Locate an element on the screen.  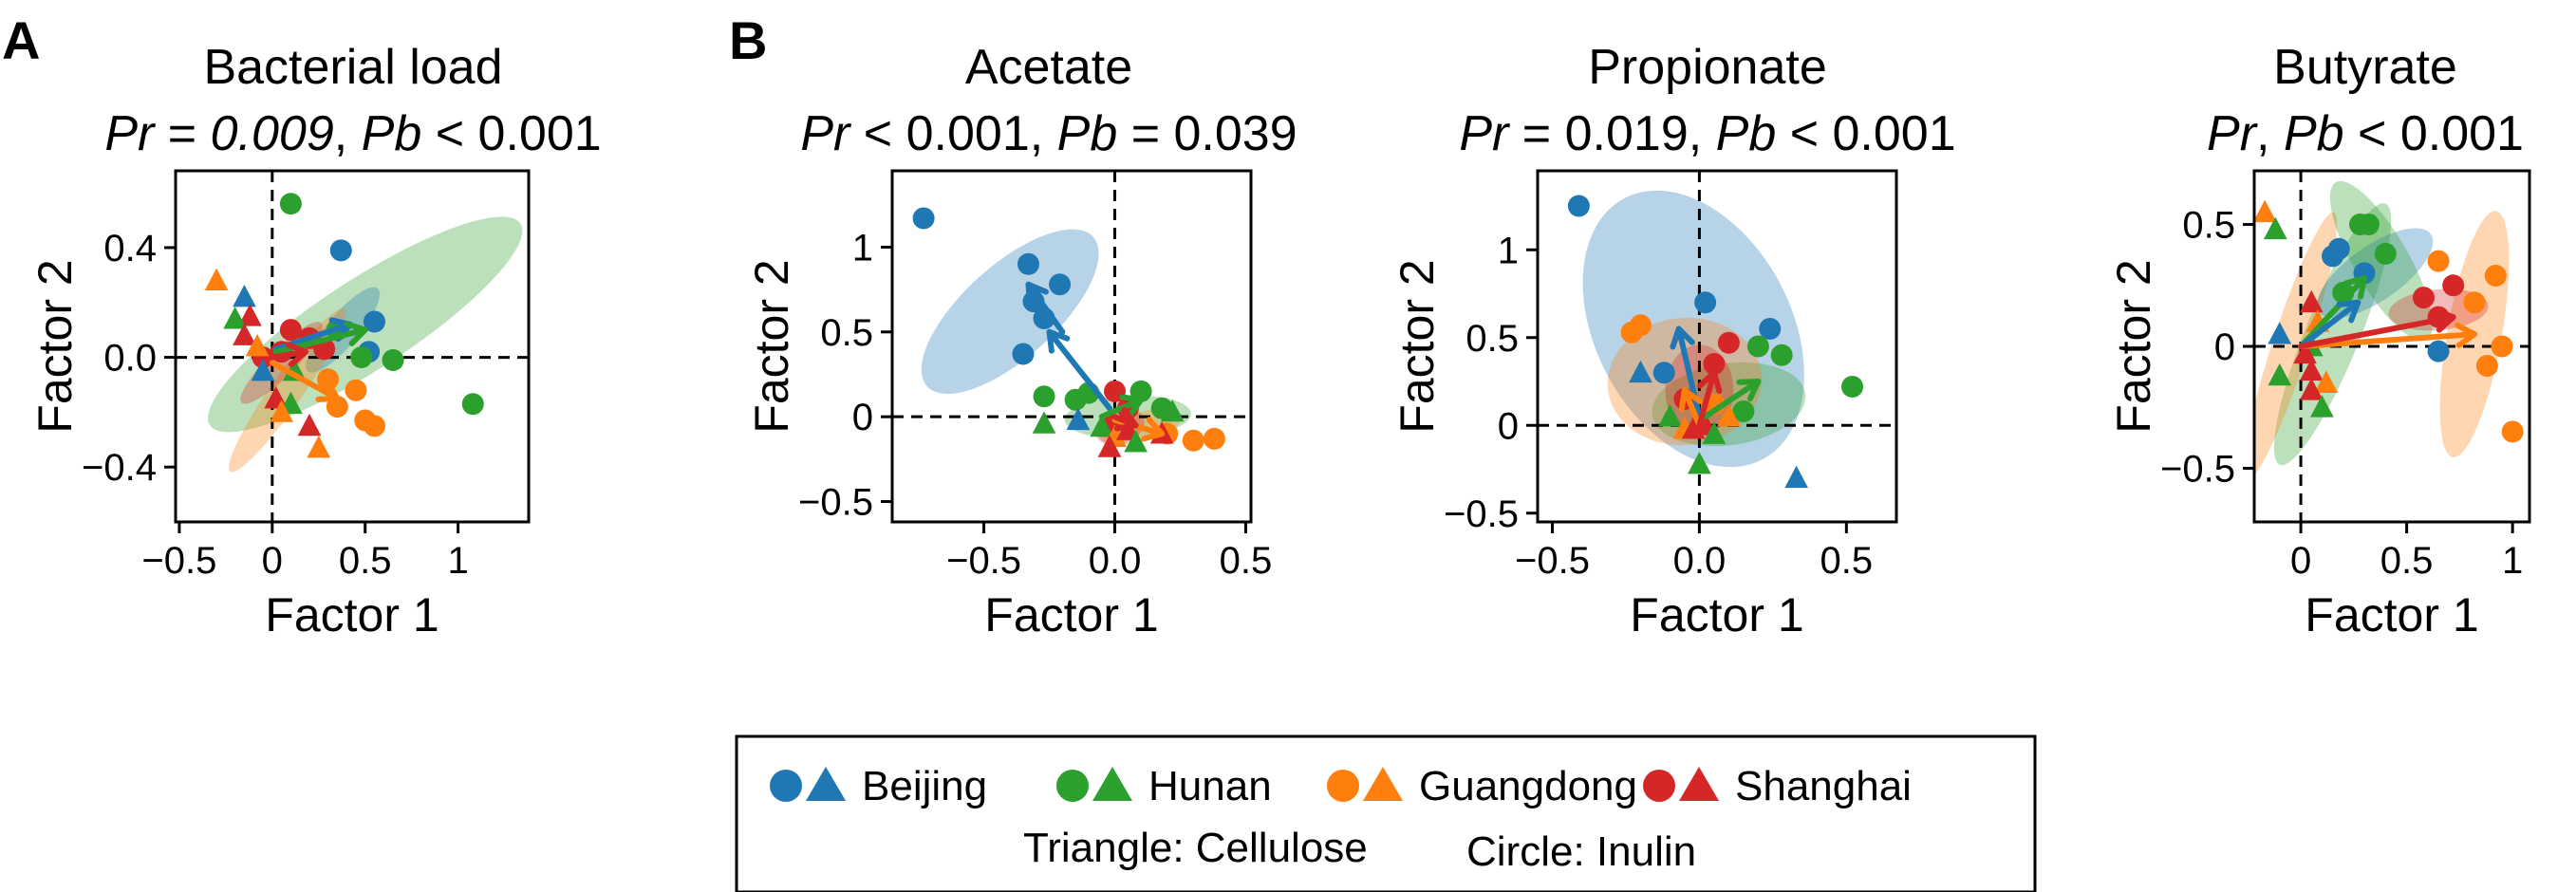
legend-item-shanghai: Shanghai is located at coordinates (1778, 786).